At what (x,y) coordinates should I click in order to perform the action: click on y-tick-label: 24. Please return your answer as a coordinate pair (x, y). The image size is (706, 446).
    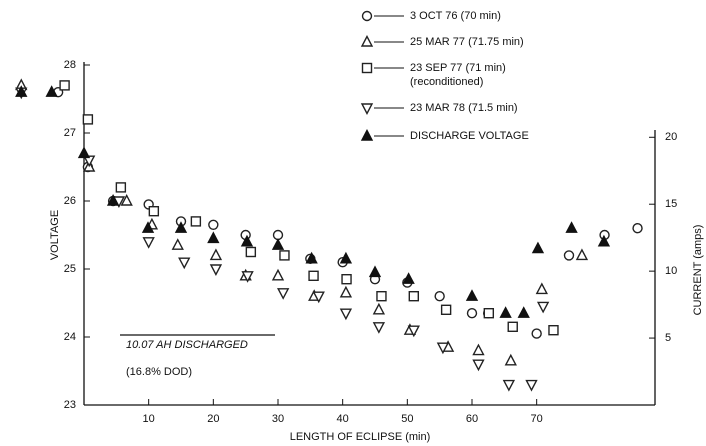
    Looking at the image, I should click on (70, 337).